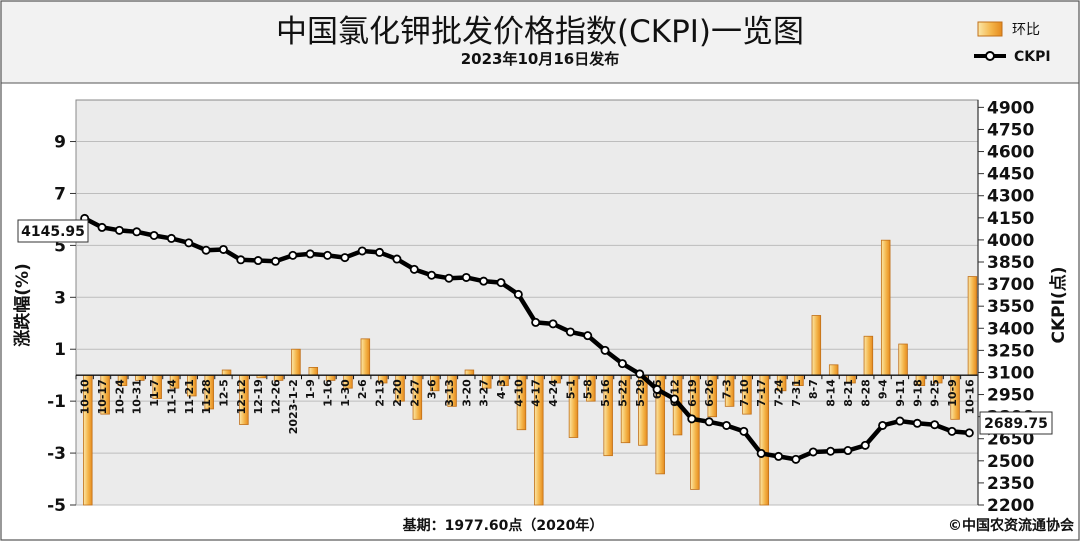  I want to click on left-tick-label: 7, so click(60, 194).